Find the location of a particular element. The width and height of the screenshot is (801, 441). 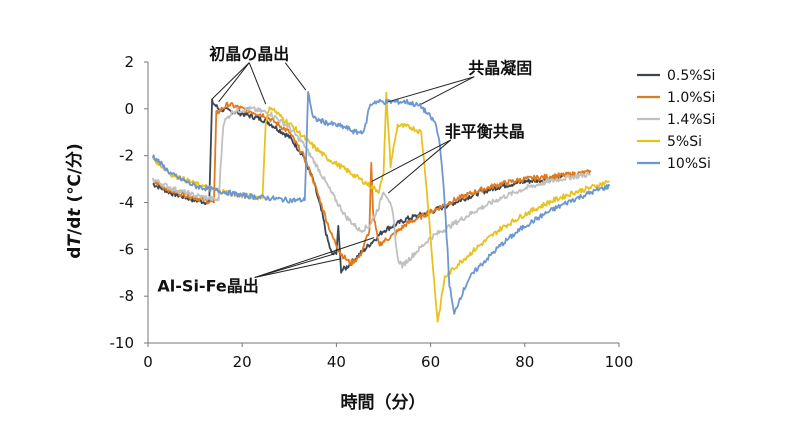

y-axis-title: dT/dt (℃/分) is located at coordinates (75, 201).